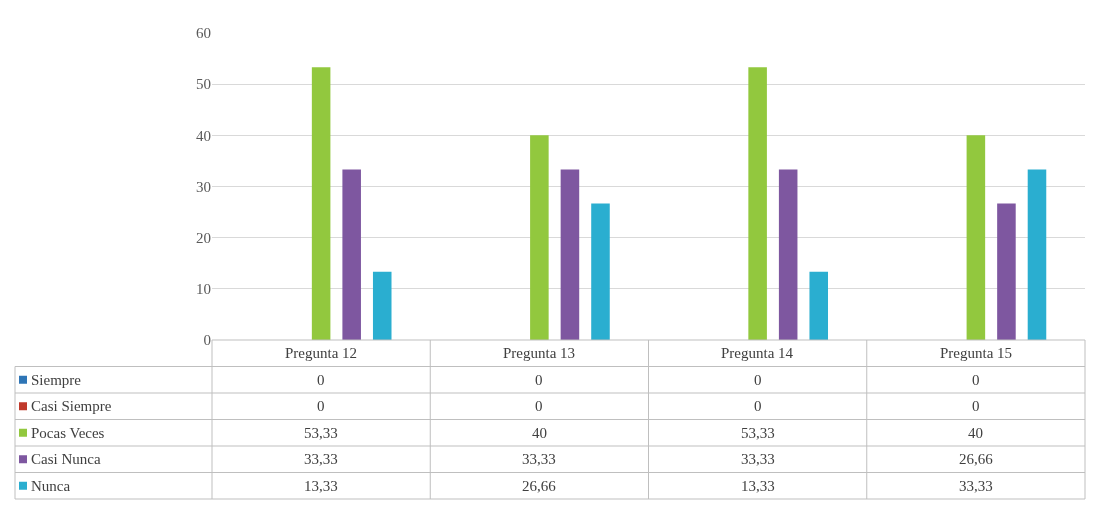 The width and height of the screenshot is (1099, 510). What do you see at coordinates (68, 433) in the screenshot?
I see `legend-label: Pocas Veces` at bounding box center [68, 433].